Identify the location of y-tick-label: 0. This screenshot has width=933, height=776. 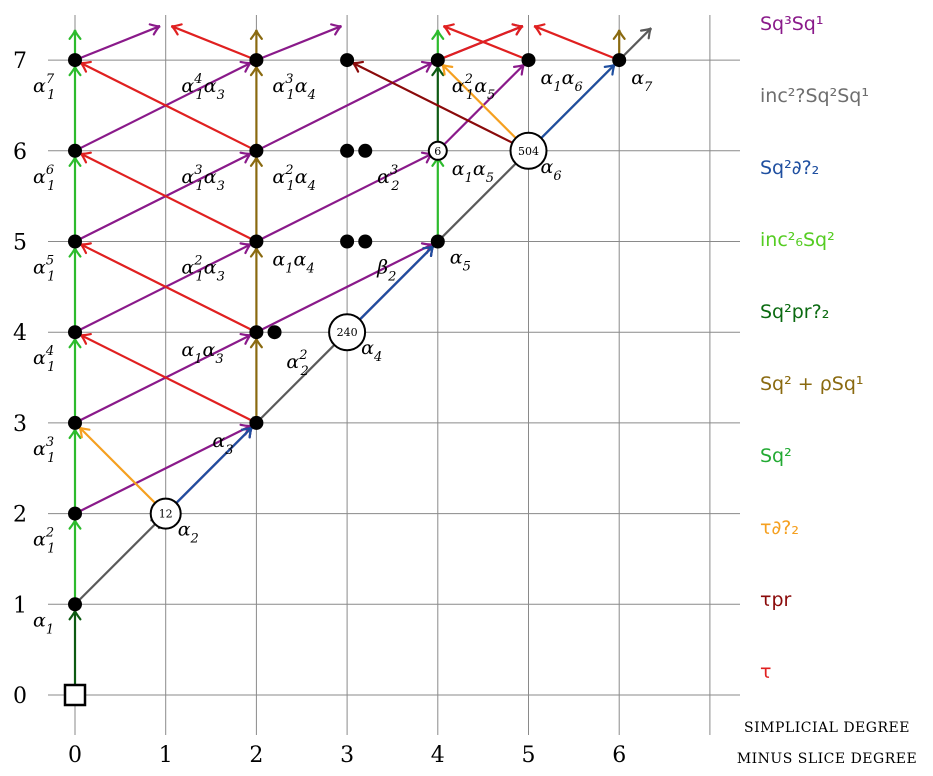
(20, 696).